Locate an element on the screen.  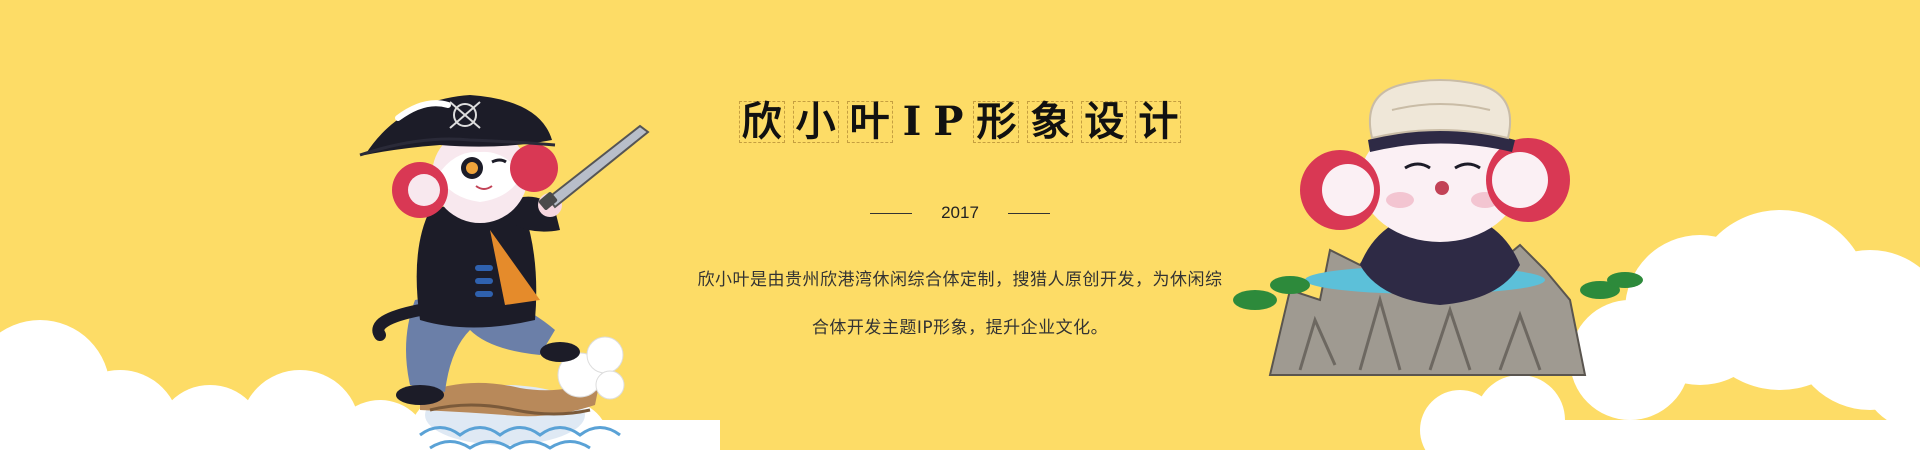
pirate-cat-mascot is located at coordinates (504, 272).